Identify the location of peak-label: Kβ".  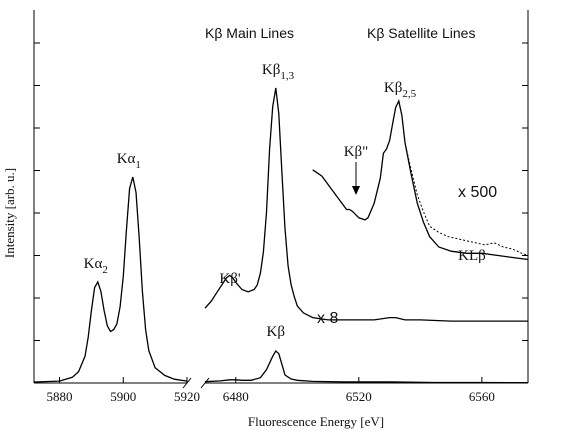
(356, 152).